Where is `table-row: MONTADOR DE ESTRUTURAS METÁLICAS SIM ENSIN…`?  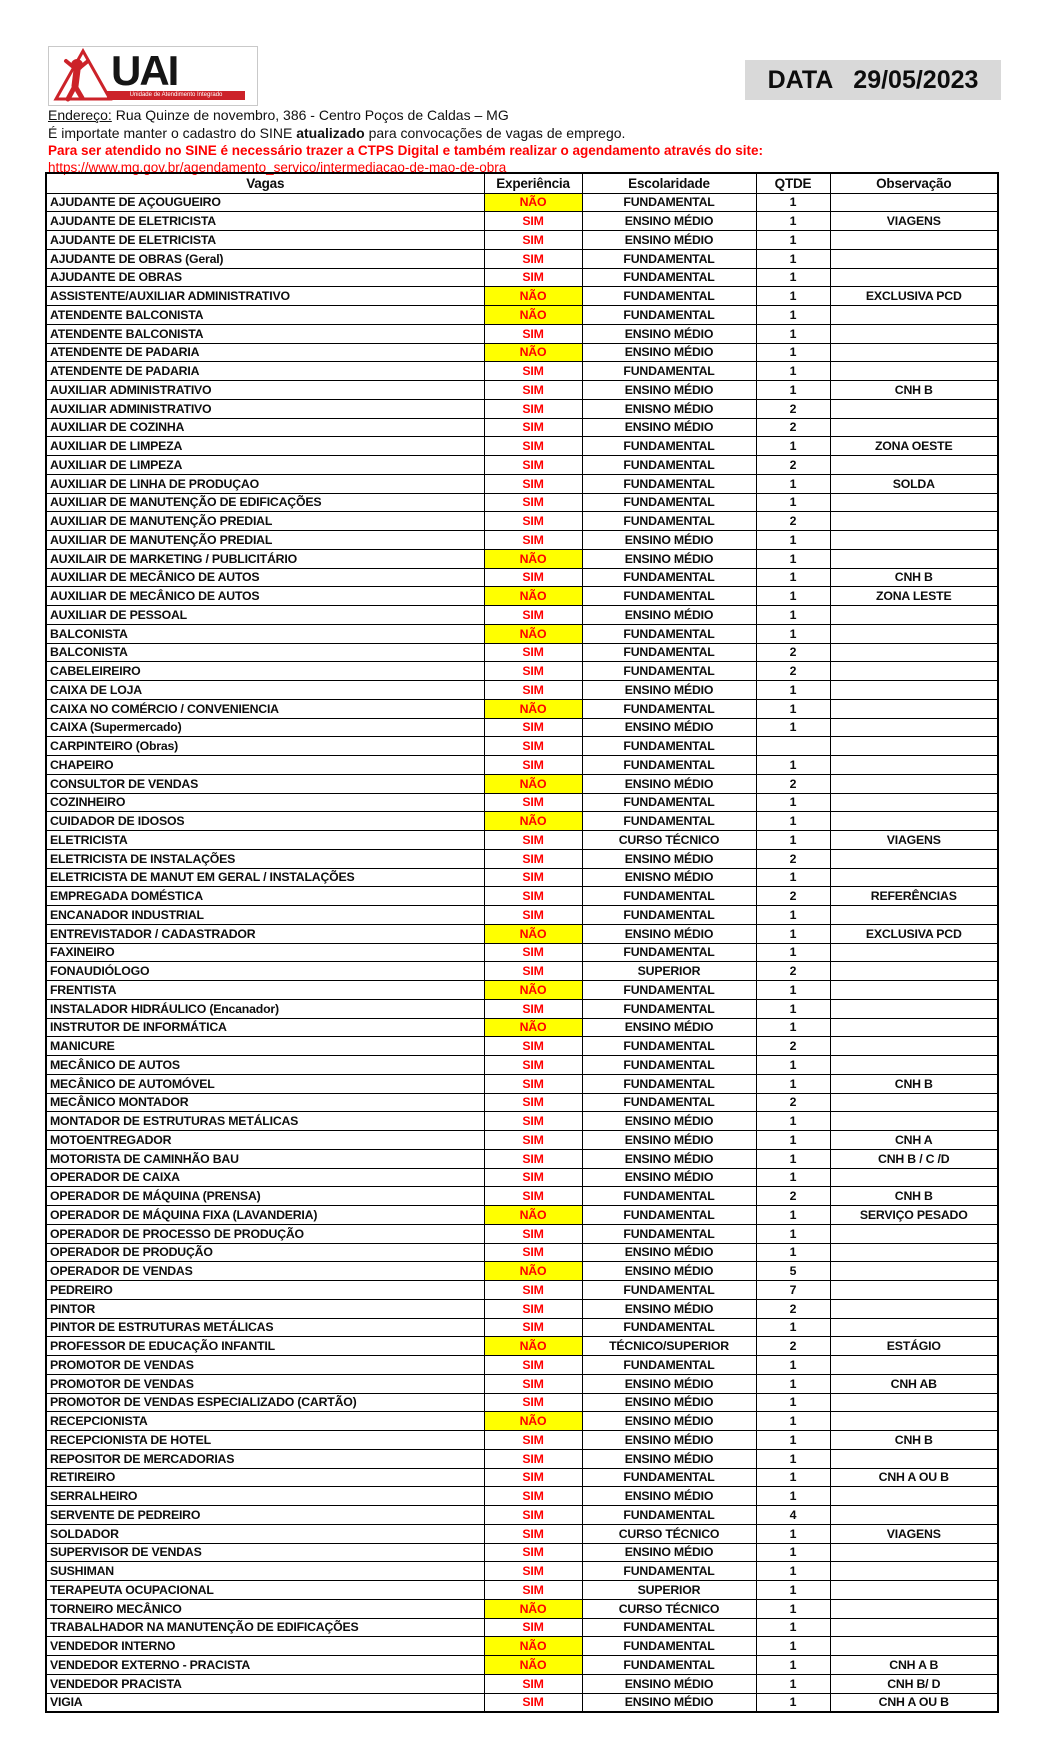 table-row: MONTADOR DE ESTRUTURAS METÁLICAS SIM ENSIN… is located at coordinates (522, 1121).